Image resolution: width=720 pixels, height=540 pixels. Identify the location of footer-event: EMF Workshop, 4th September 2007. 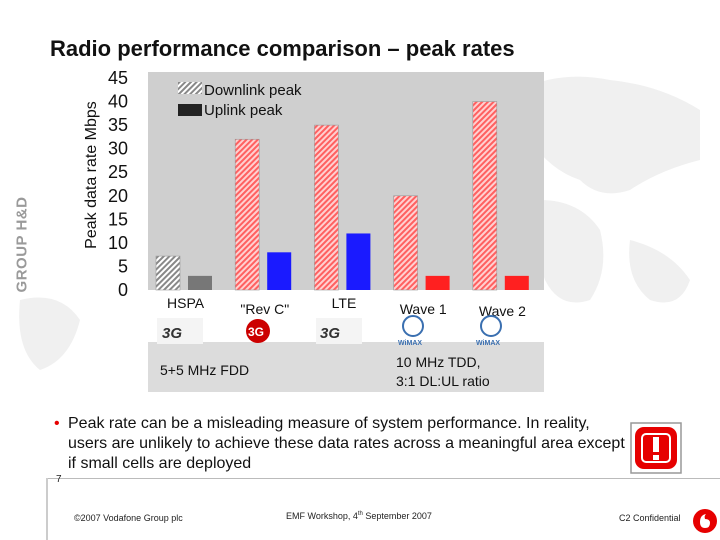
(359, 516).